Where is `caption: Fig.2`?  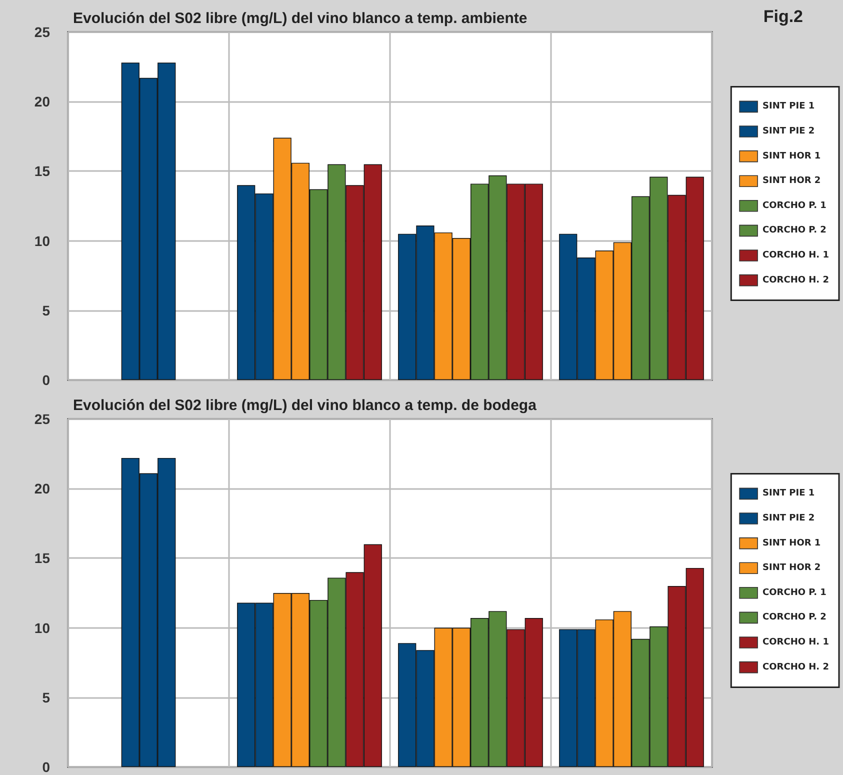
caption: Fig.2 is located at coordinates (783, 16).